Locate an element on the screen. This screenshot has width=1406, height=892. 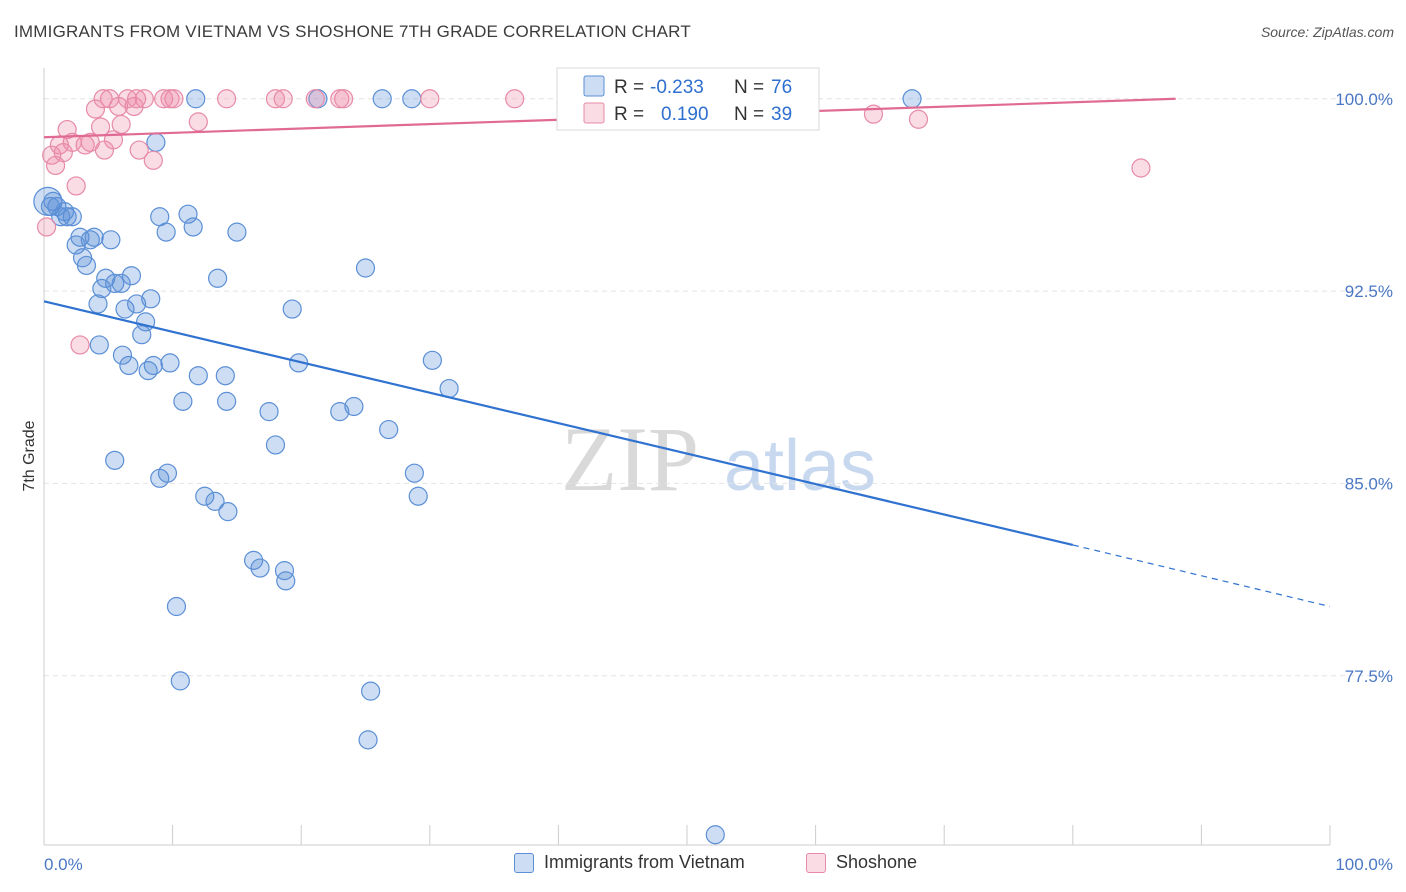
legend-label-shoshone: Shoshone is located at coordinates (877, 862).